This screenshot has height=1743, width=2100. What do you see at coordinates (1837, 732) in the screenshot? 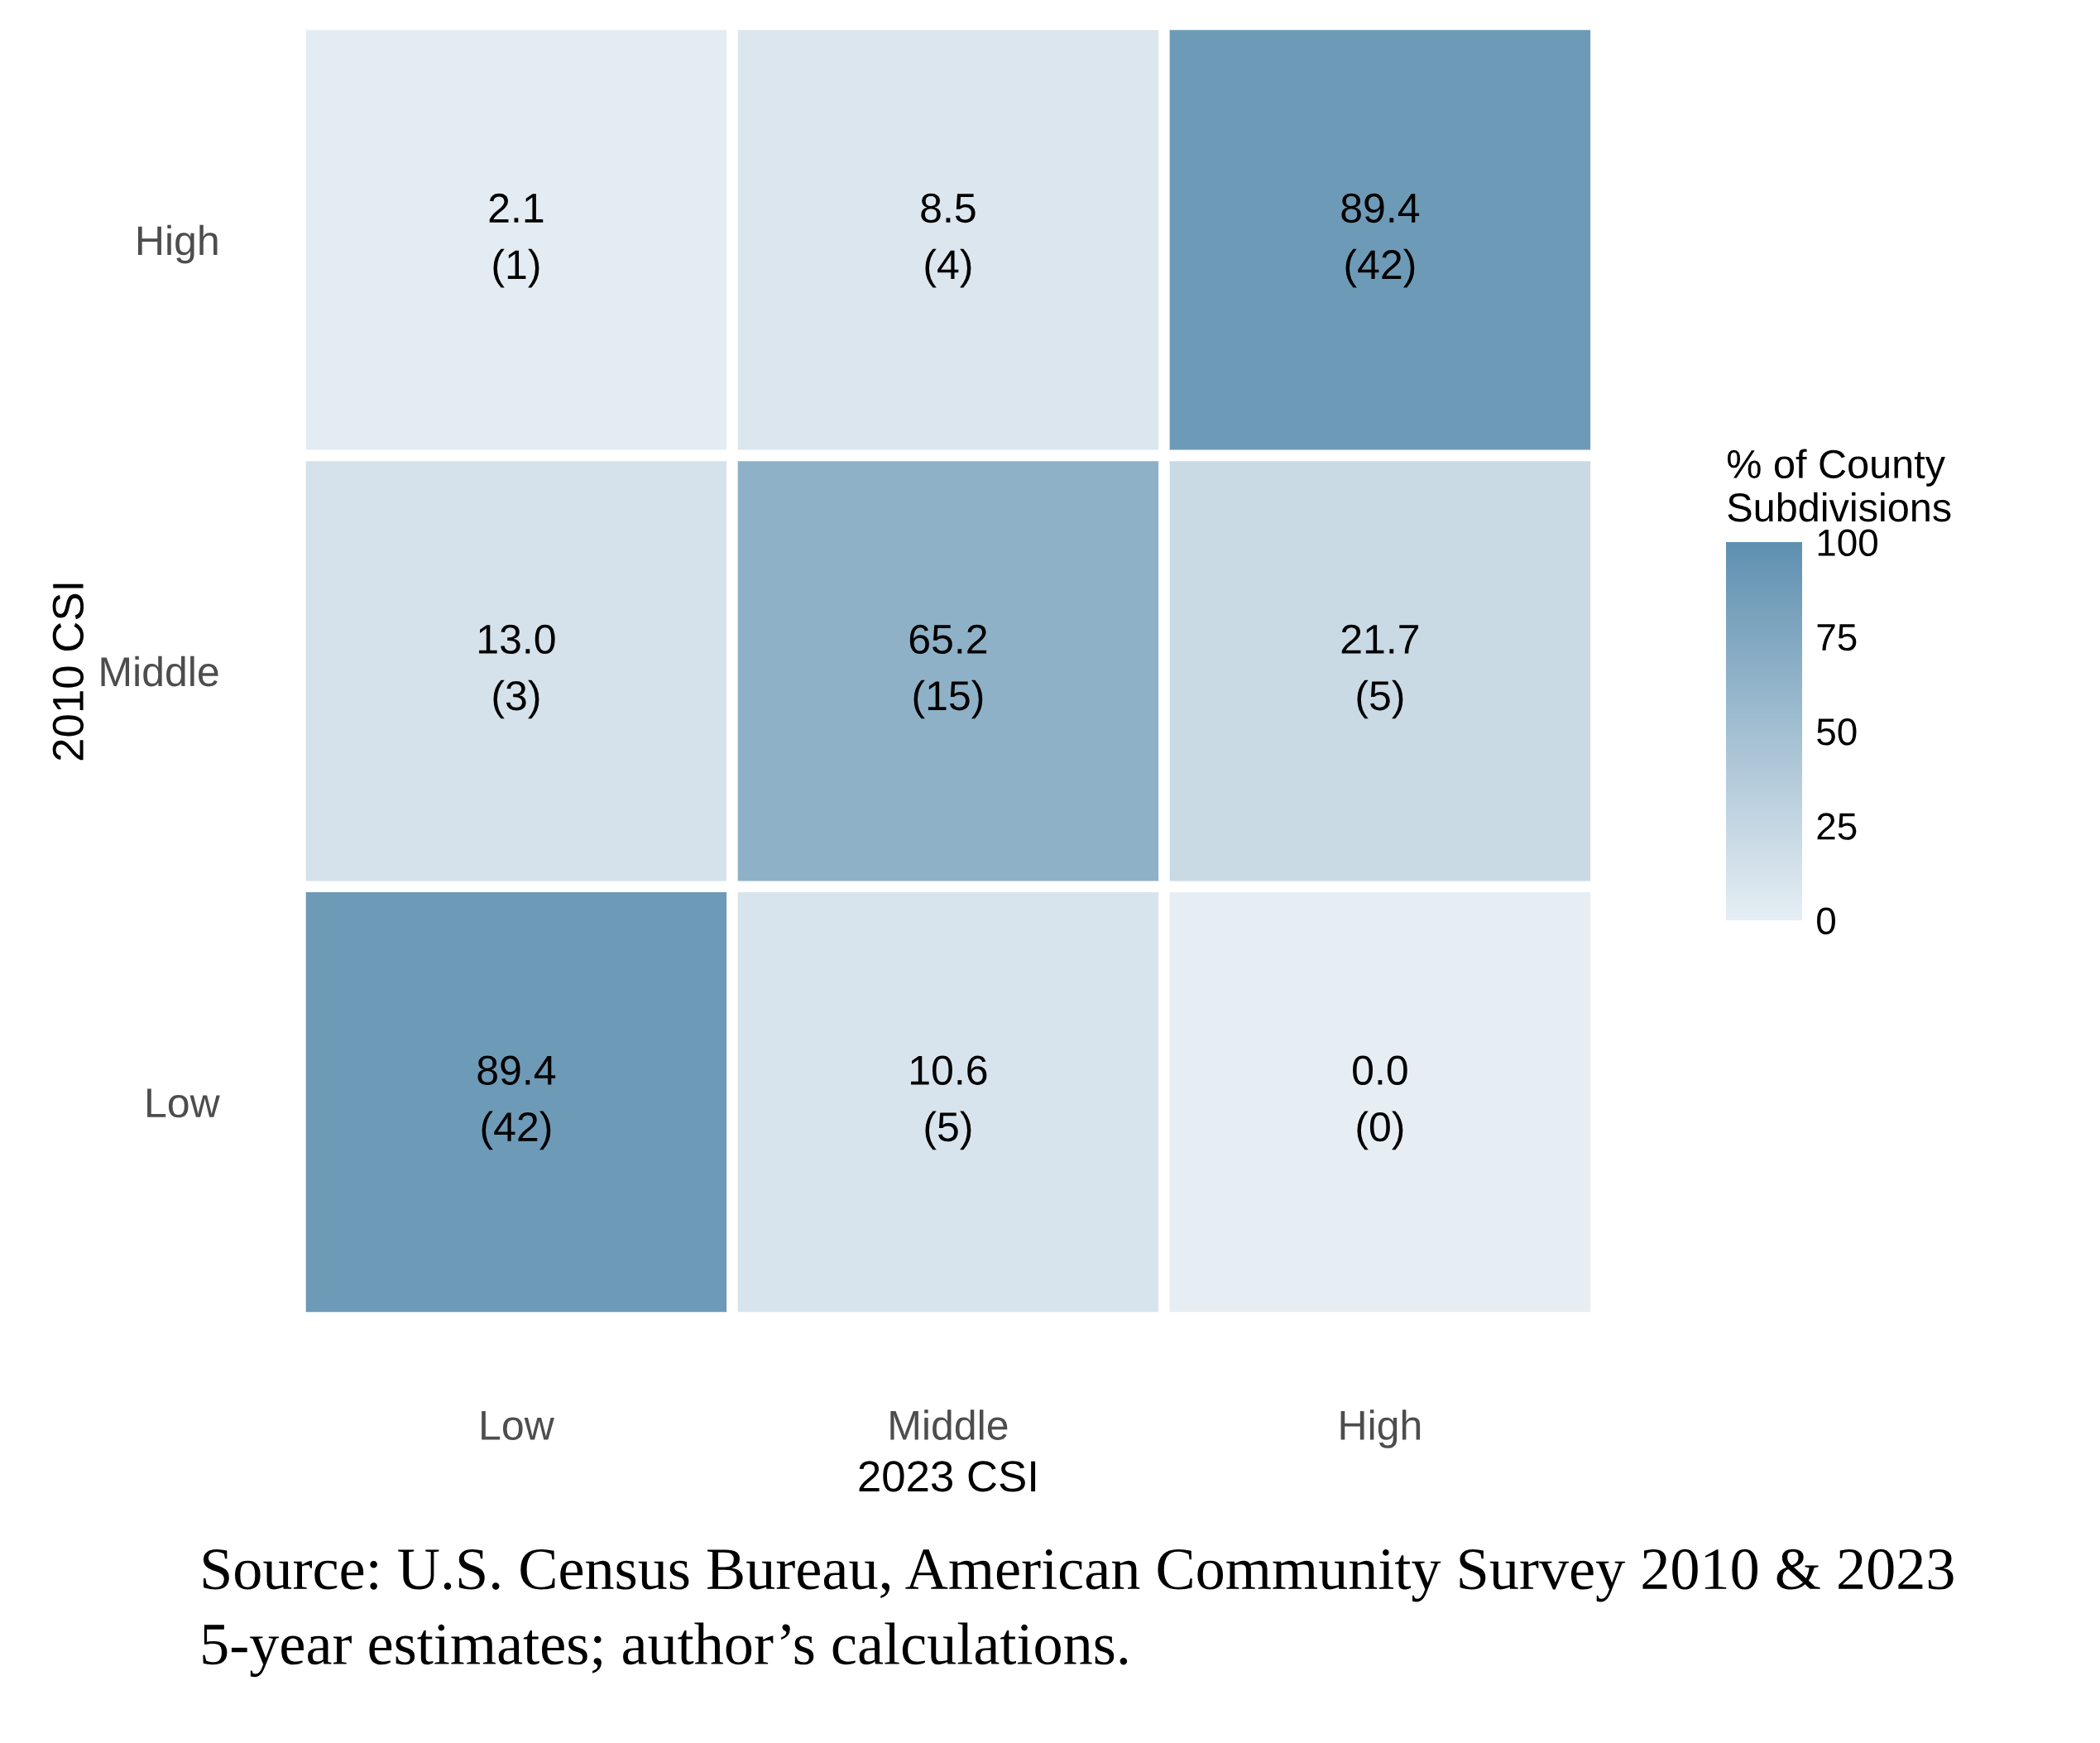
I see `color-bar-label: 50` at bounding box center [1837, 732].